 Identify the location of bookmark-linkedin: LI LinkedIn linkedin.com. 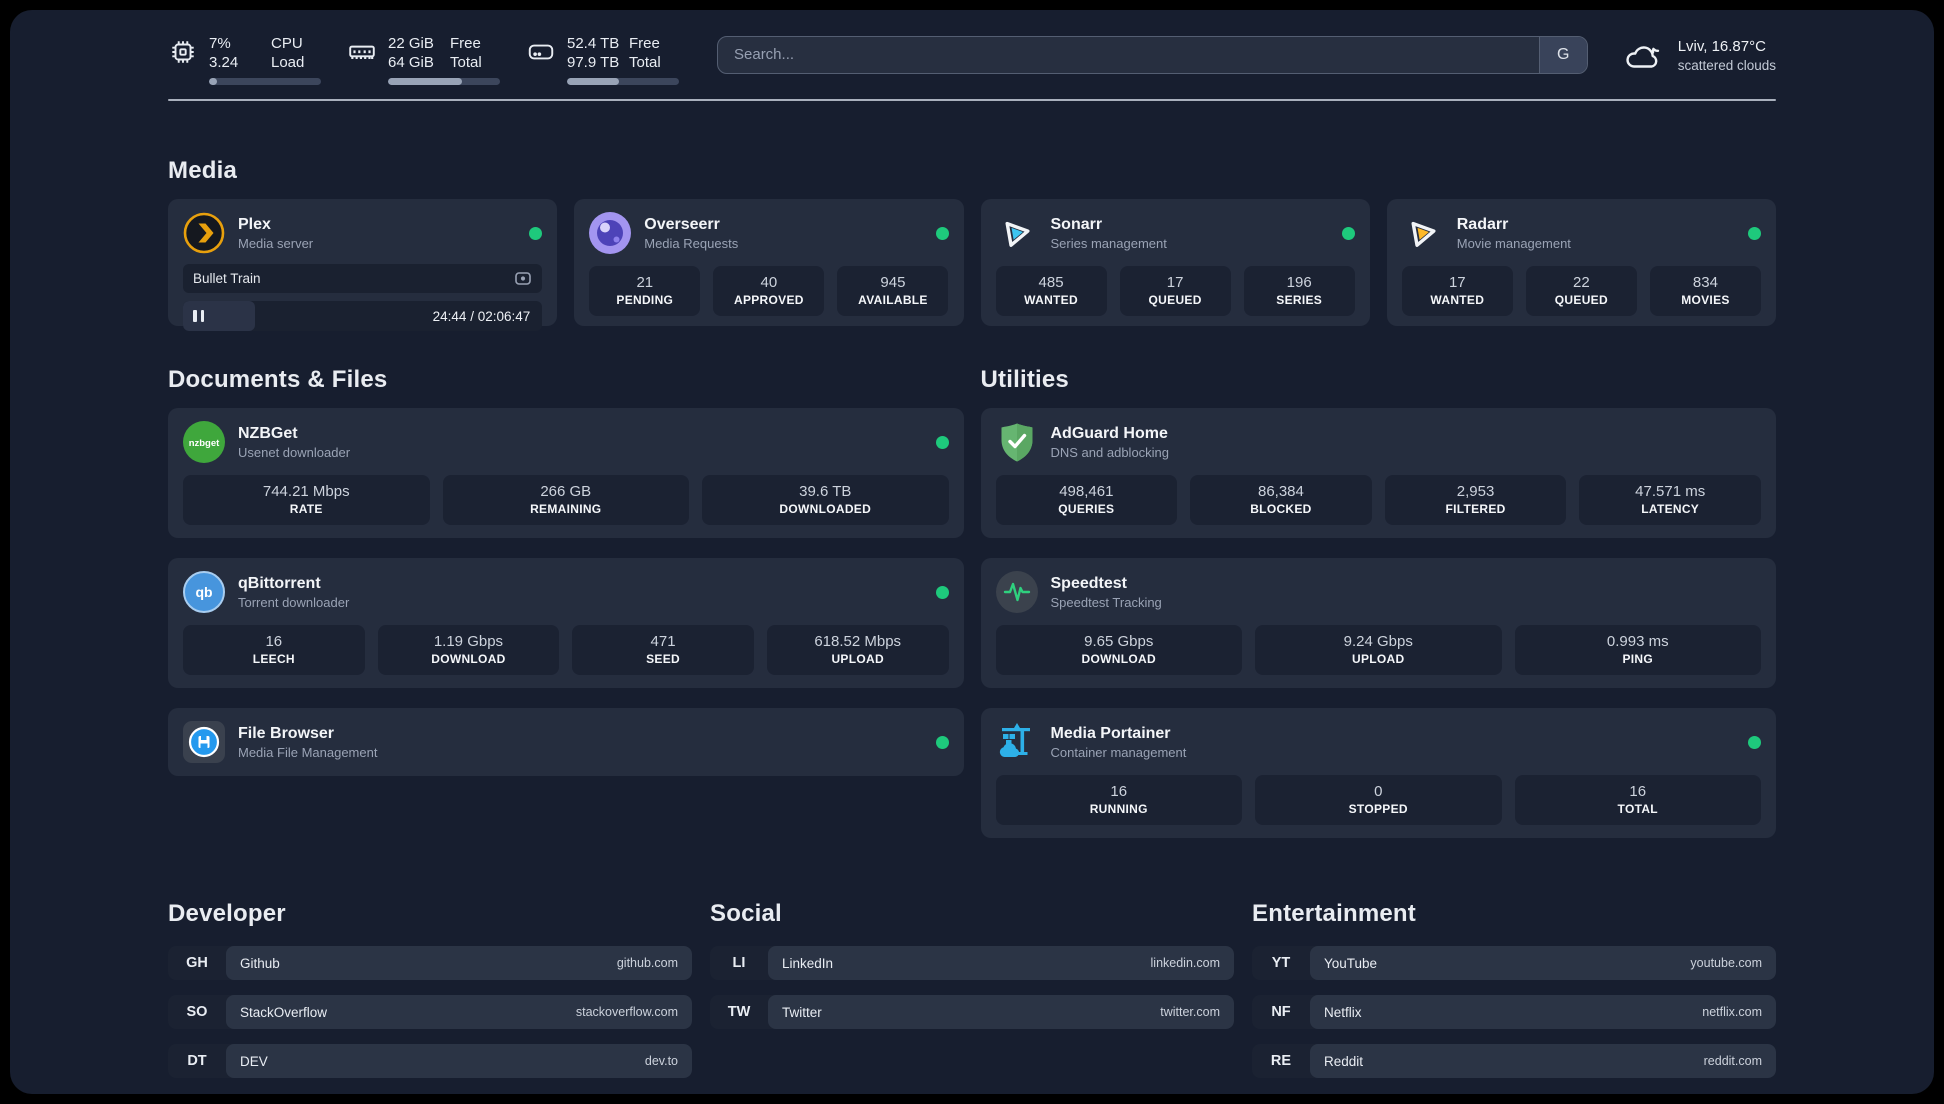
(972, 963).